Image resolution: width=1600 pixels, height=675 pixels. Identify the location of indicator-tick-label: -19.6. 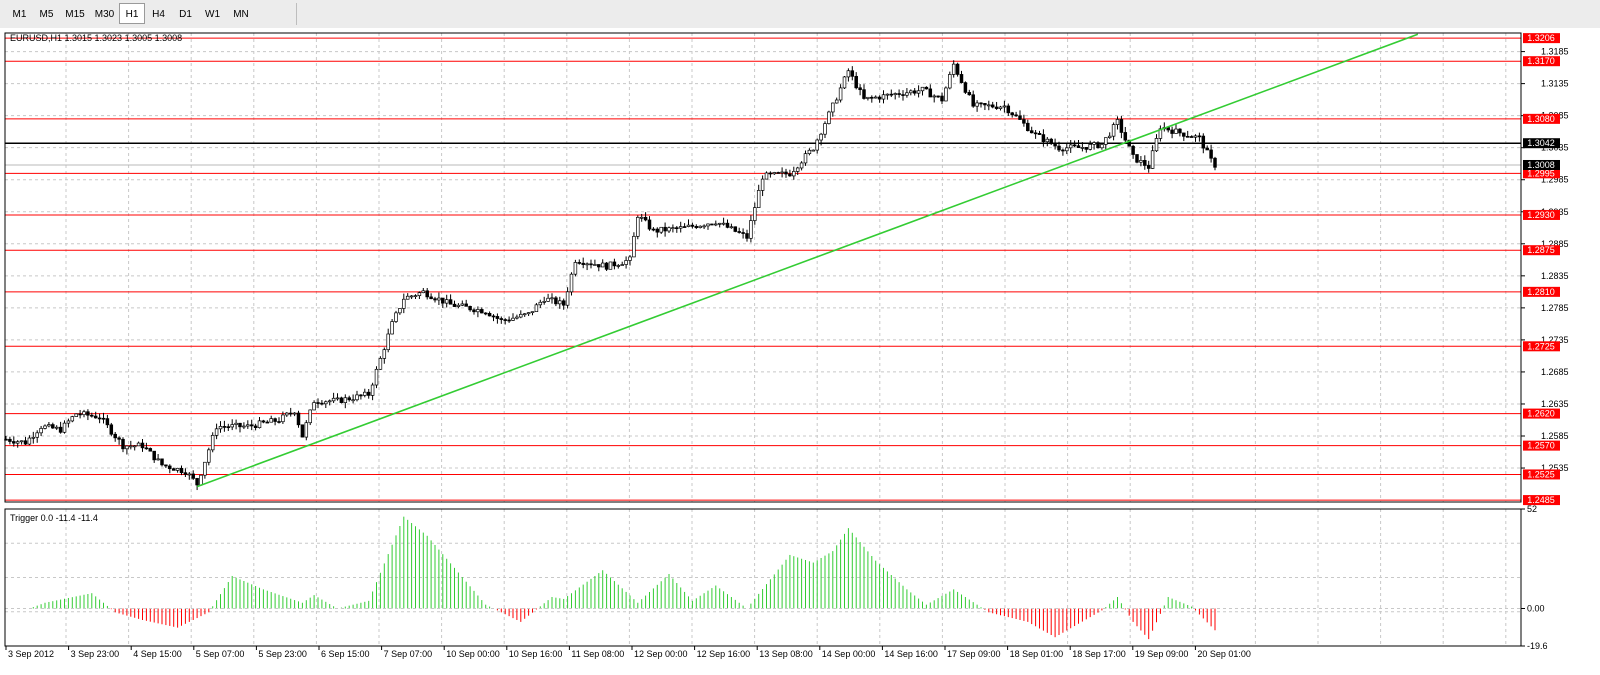
(1537, 646).